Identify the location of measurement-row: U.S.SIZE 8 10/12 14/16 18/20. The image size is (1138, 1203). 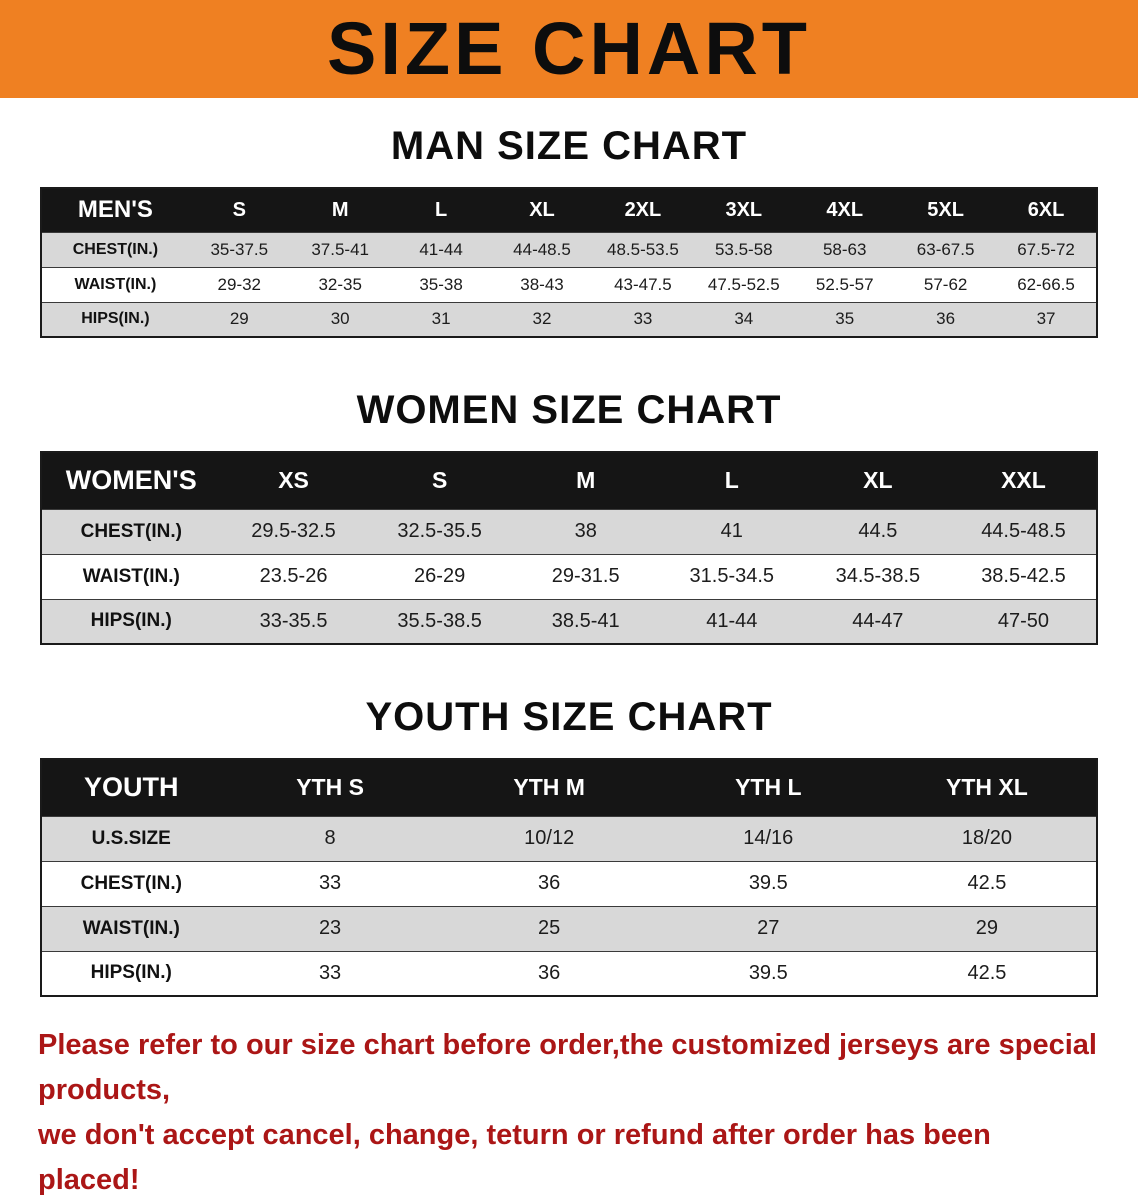
(569, 838).